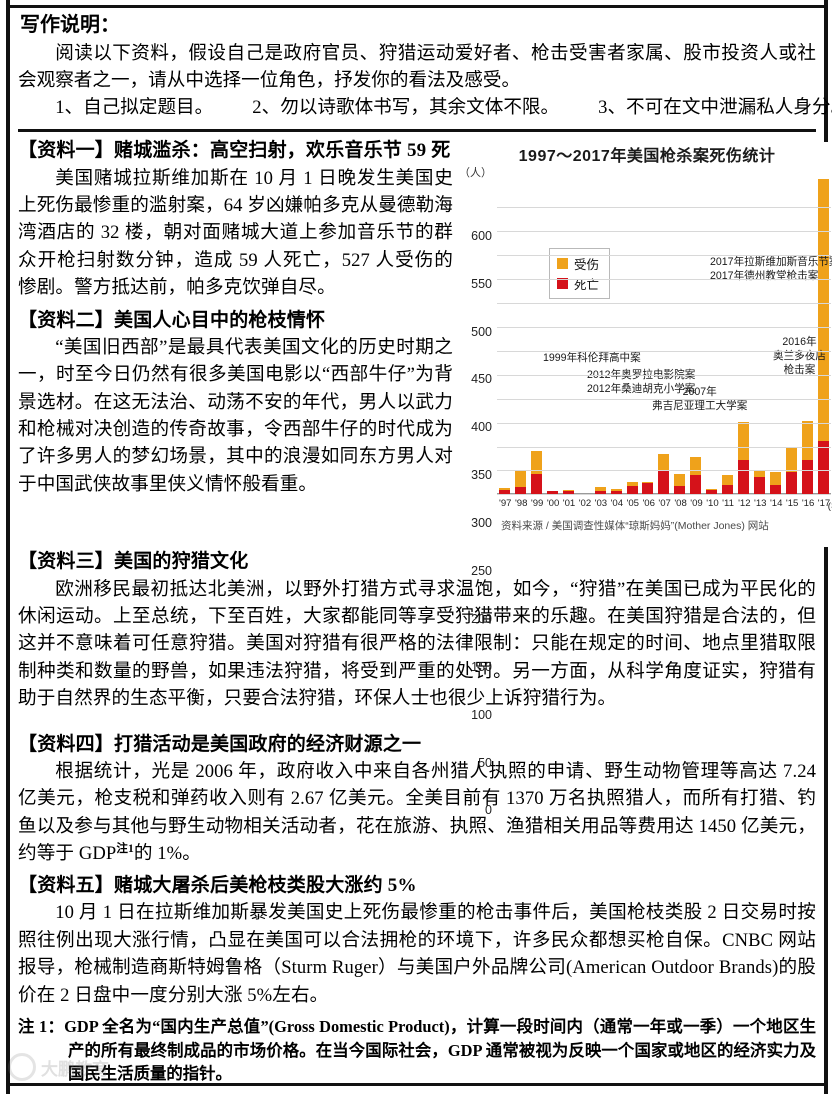 The height and width of the screenshot is (1094, 832). I want to click on chart-gridline: 200, so click(651, 512).